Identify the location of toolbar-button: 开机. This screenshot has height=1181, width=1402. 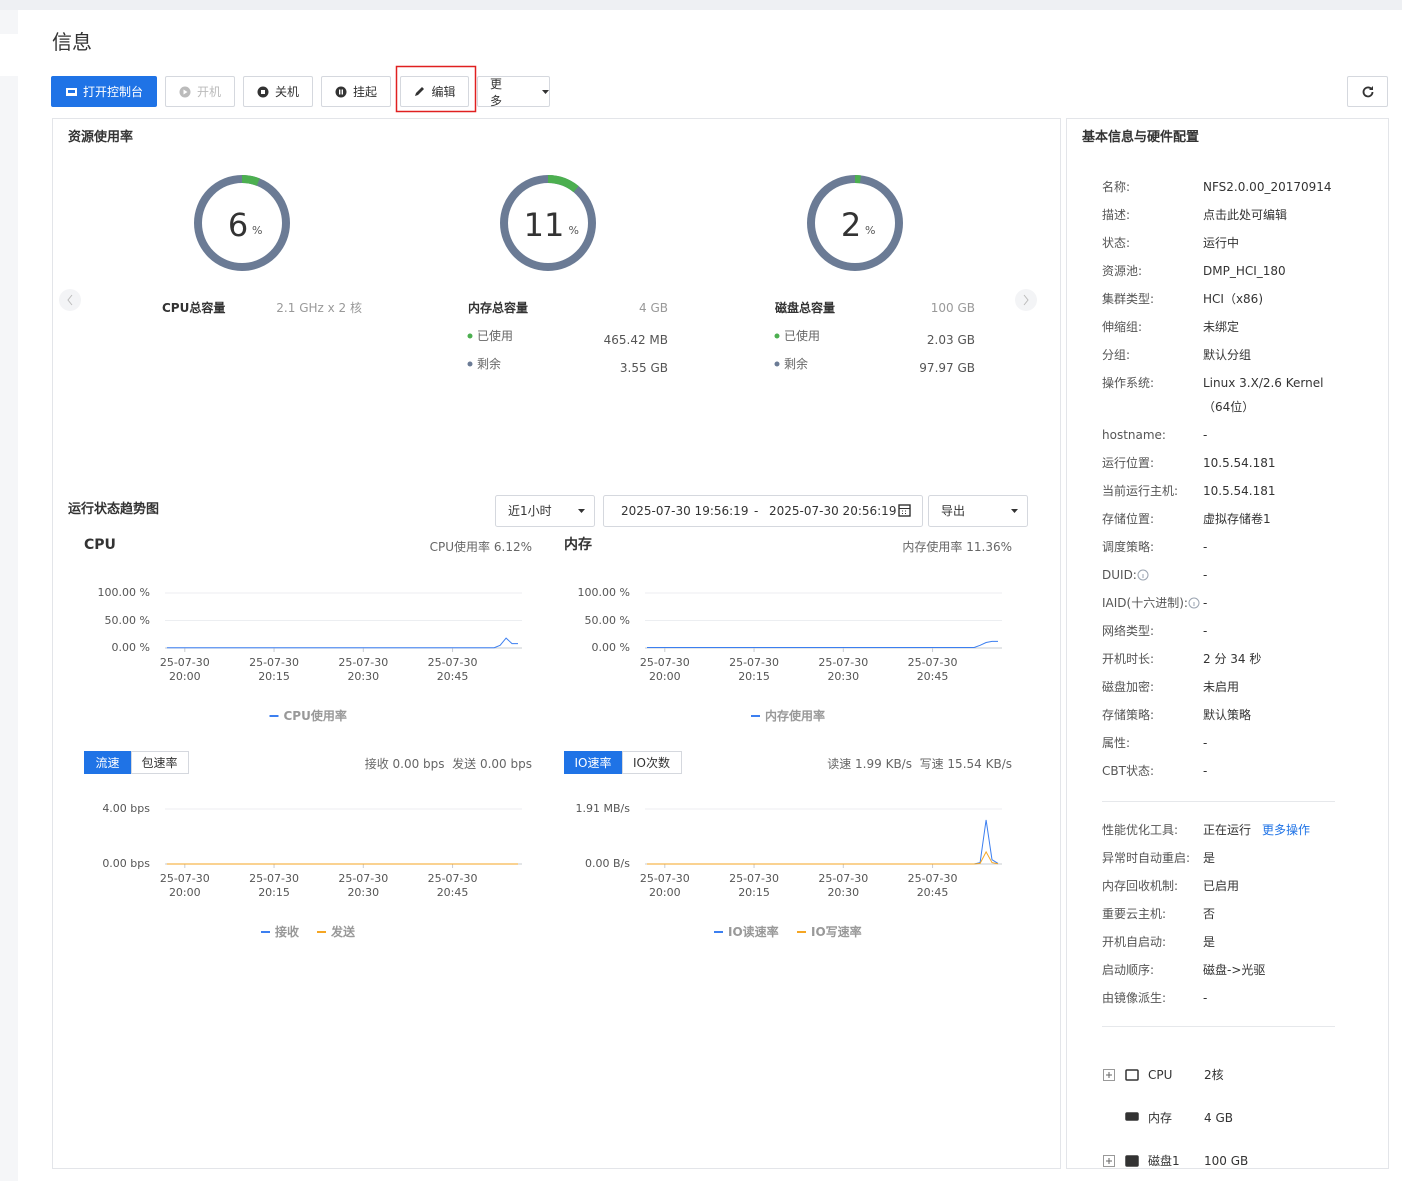
(200, 91).